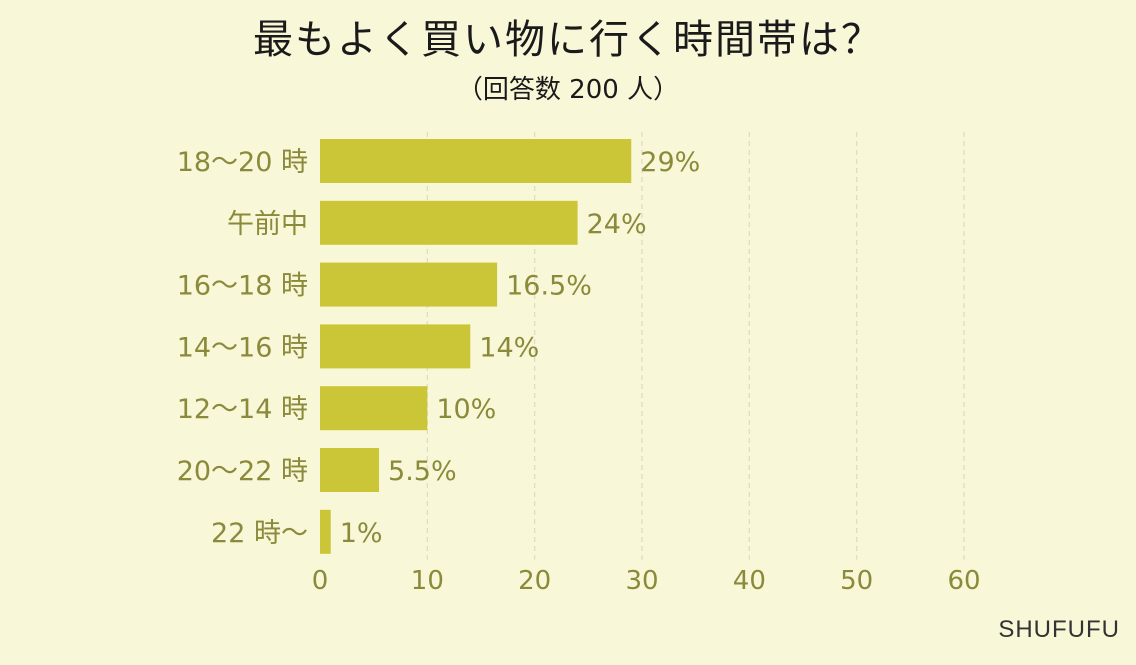 This screenshot has height=665, width=1136. Describe the element at coordinates (242, 347) in the screenshot. I see `category-label: 14～16 時` at that location.